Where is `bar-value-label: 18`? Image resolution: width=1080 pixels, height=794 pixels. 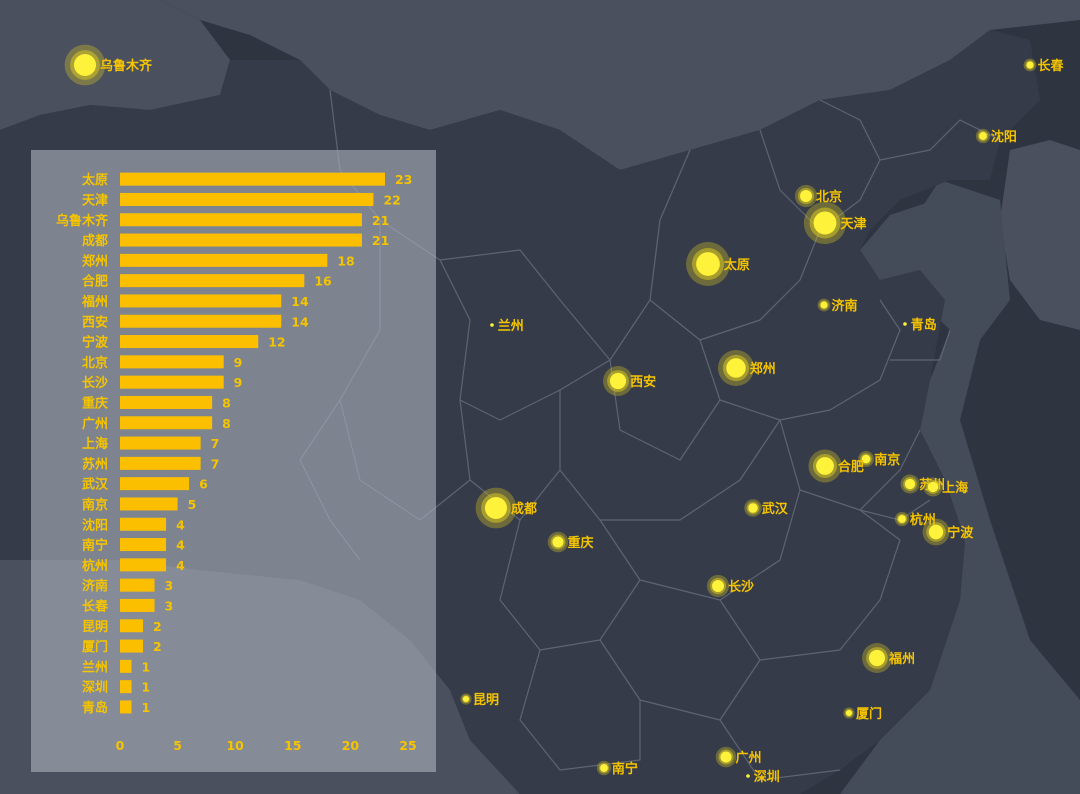
bar-value-label: 18 is located at coordinates (345, 260).